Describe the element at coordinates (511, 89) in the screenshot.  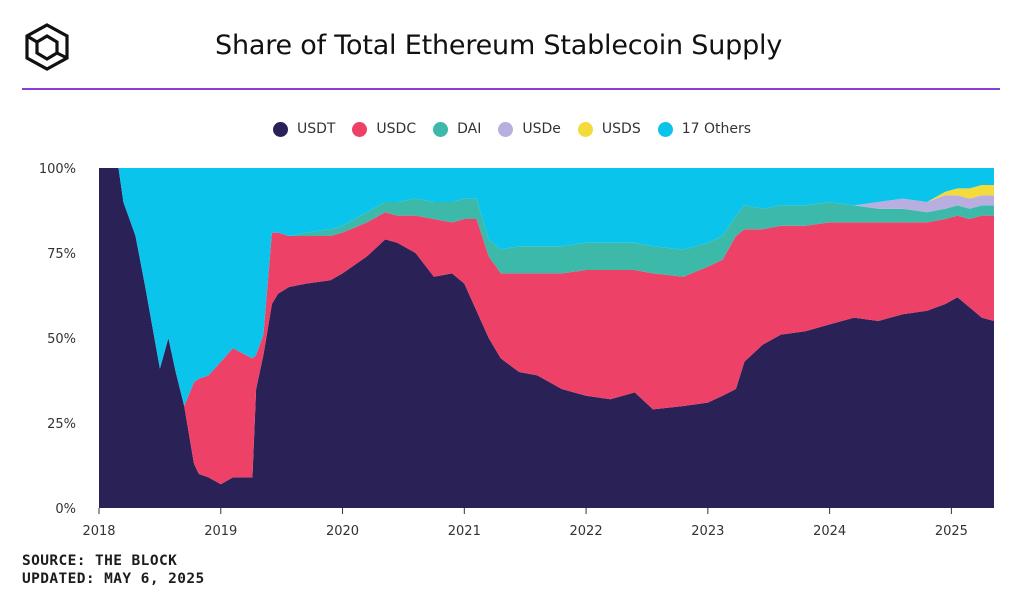
I see `title-divider` at that location.